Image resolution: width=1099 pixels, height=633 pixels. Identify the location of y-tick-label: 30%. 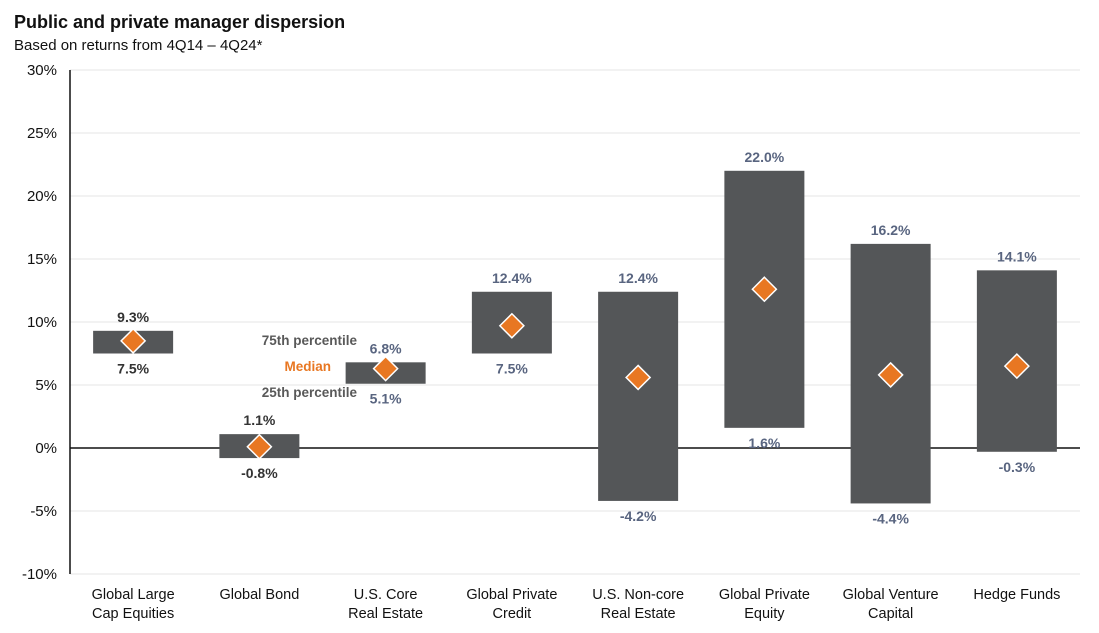
(42, 70).